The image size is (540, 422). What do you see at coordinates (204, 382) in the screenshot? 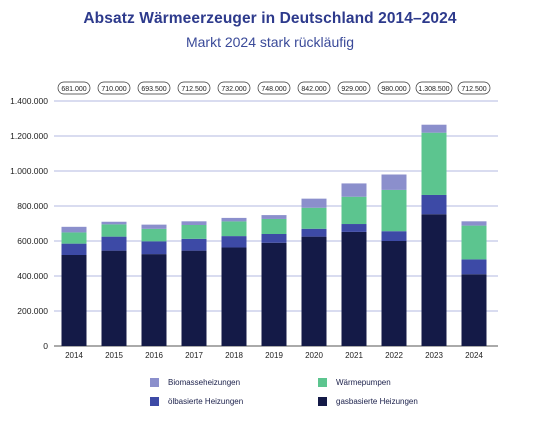
I see `legend-label-biomass: Biomasseheizungen` at bounding box center [204, 382].